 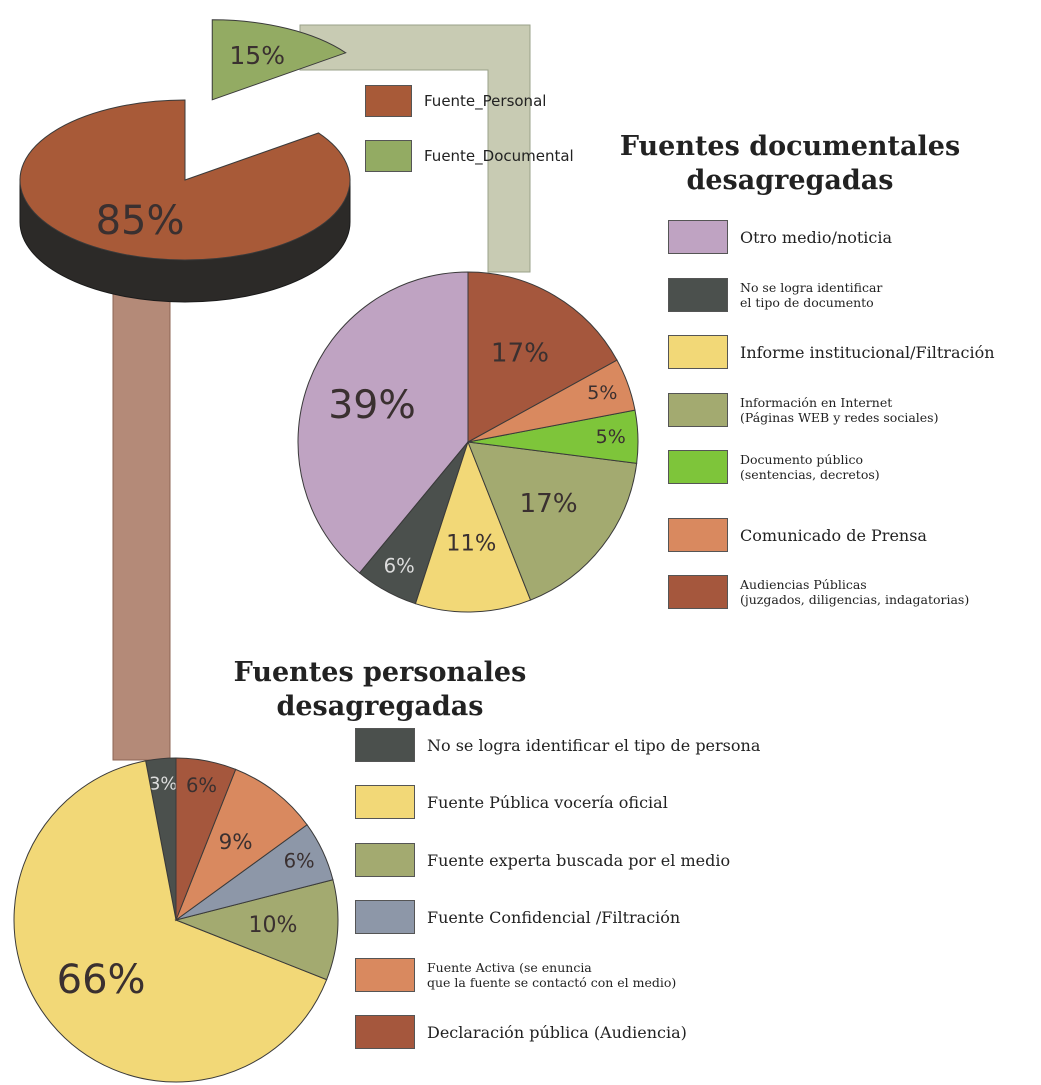 I want to click on legend-label: Fuente experta buscada por el medio, so click(x=579, y=860).